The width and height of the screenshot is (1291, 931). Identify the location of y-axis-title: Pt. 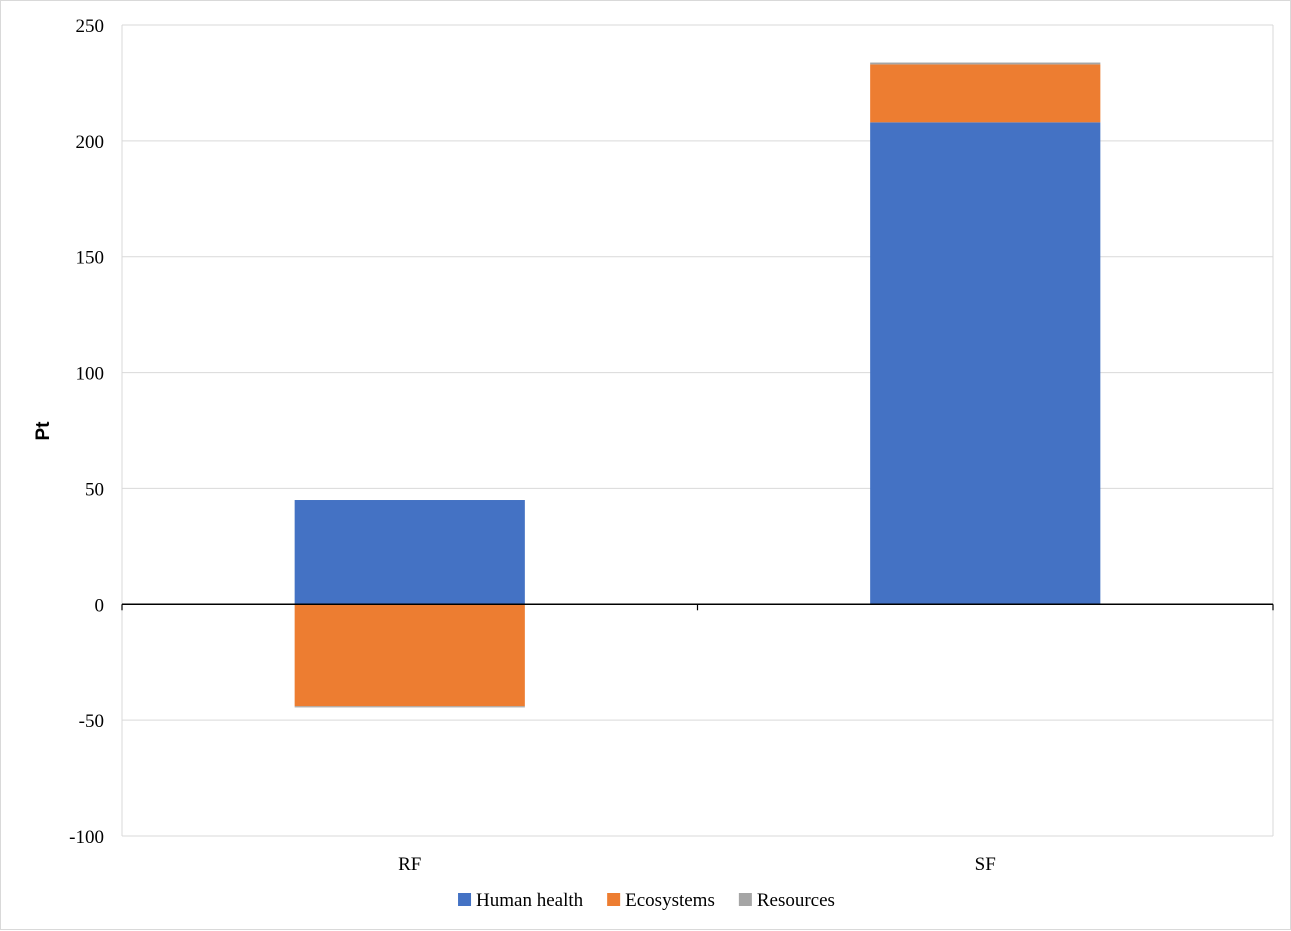
(43, 431).